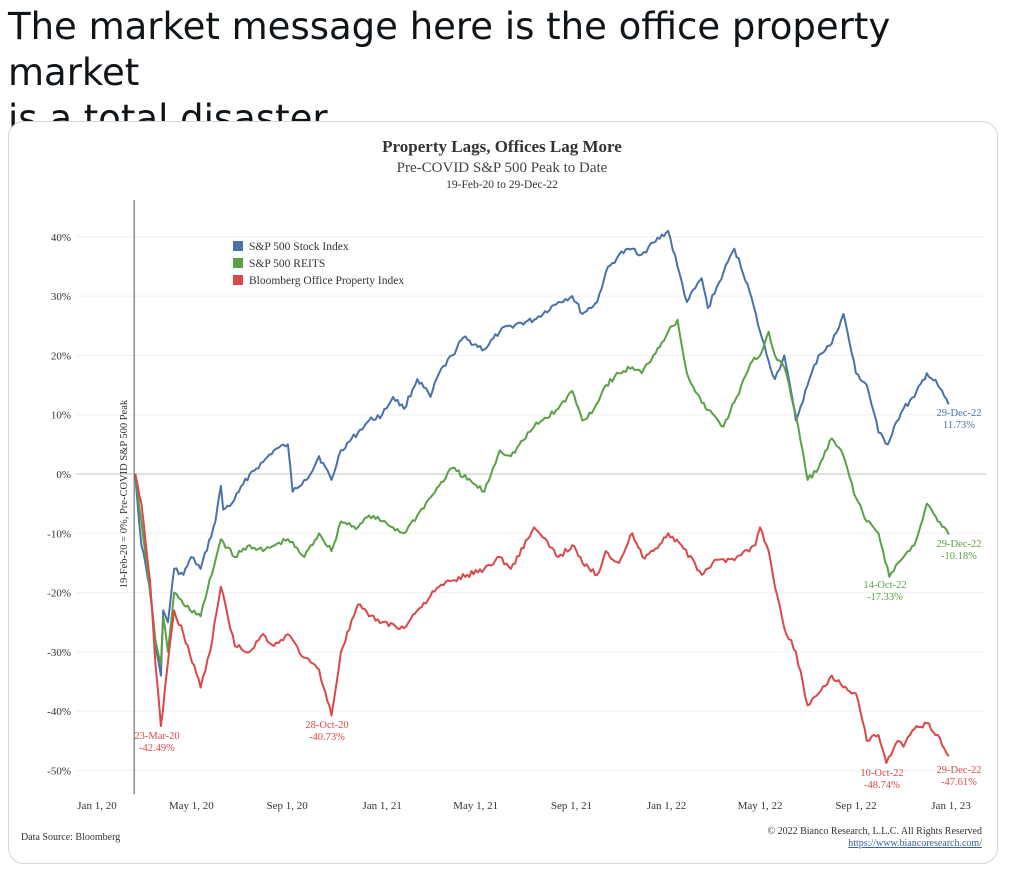  What do you see at coordinates (502, 168) in the screenshot?
I see `chart-subtitle: Pre-COVID S&P 500 Peak to Date` at bounding box center [502, 168].